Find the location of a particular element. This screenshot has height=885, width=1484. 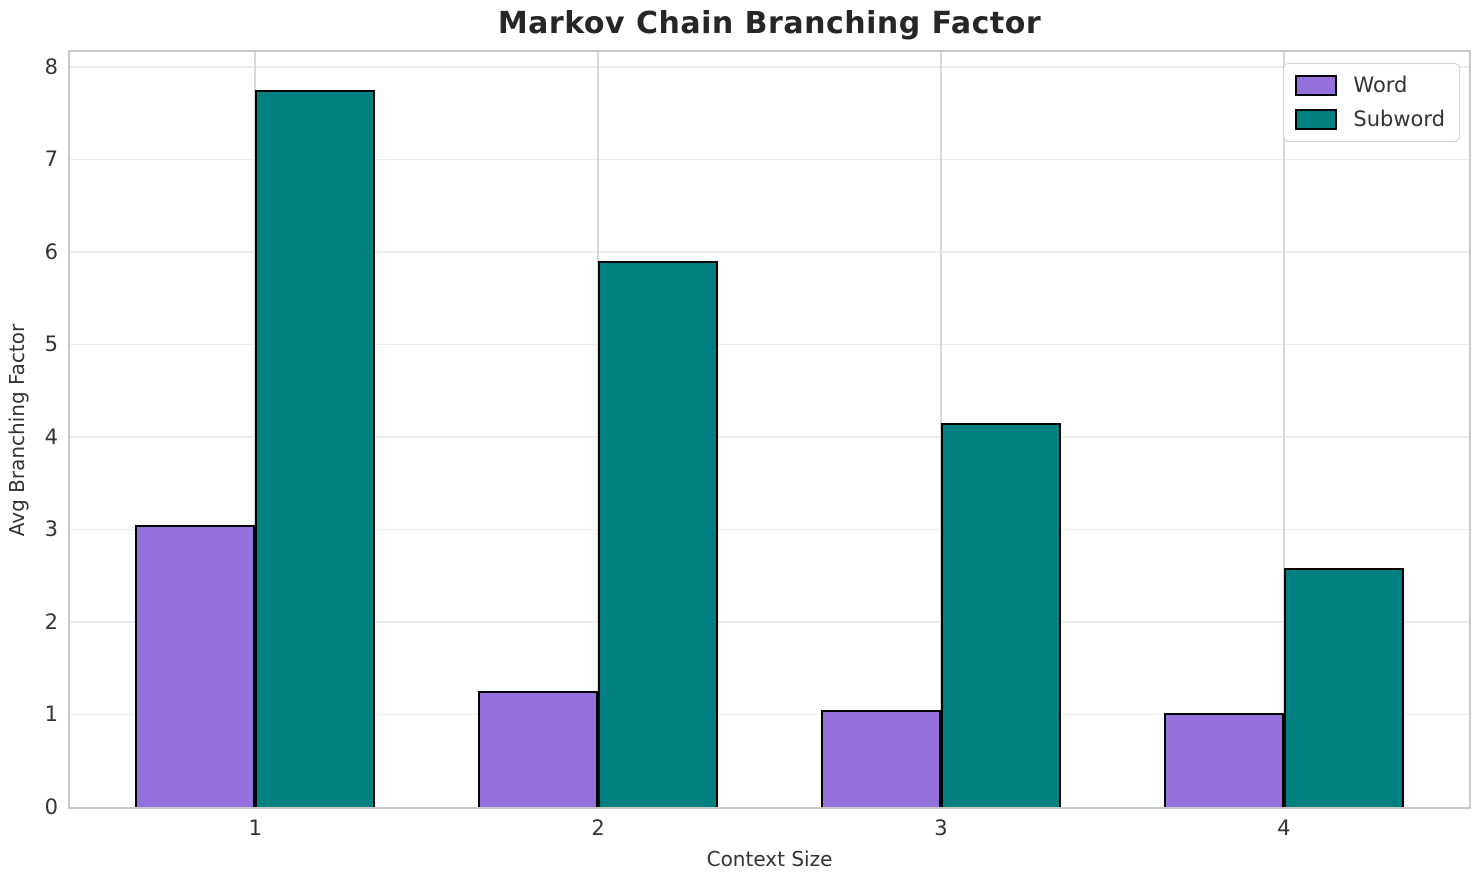

y-tick-label: 7 is located at coordinates (51, 159).